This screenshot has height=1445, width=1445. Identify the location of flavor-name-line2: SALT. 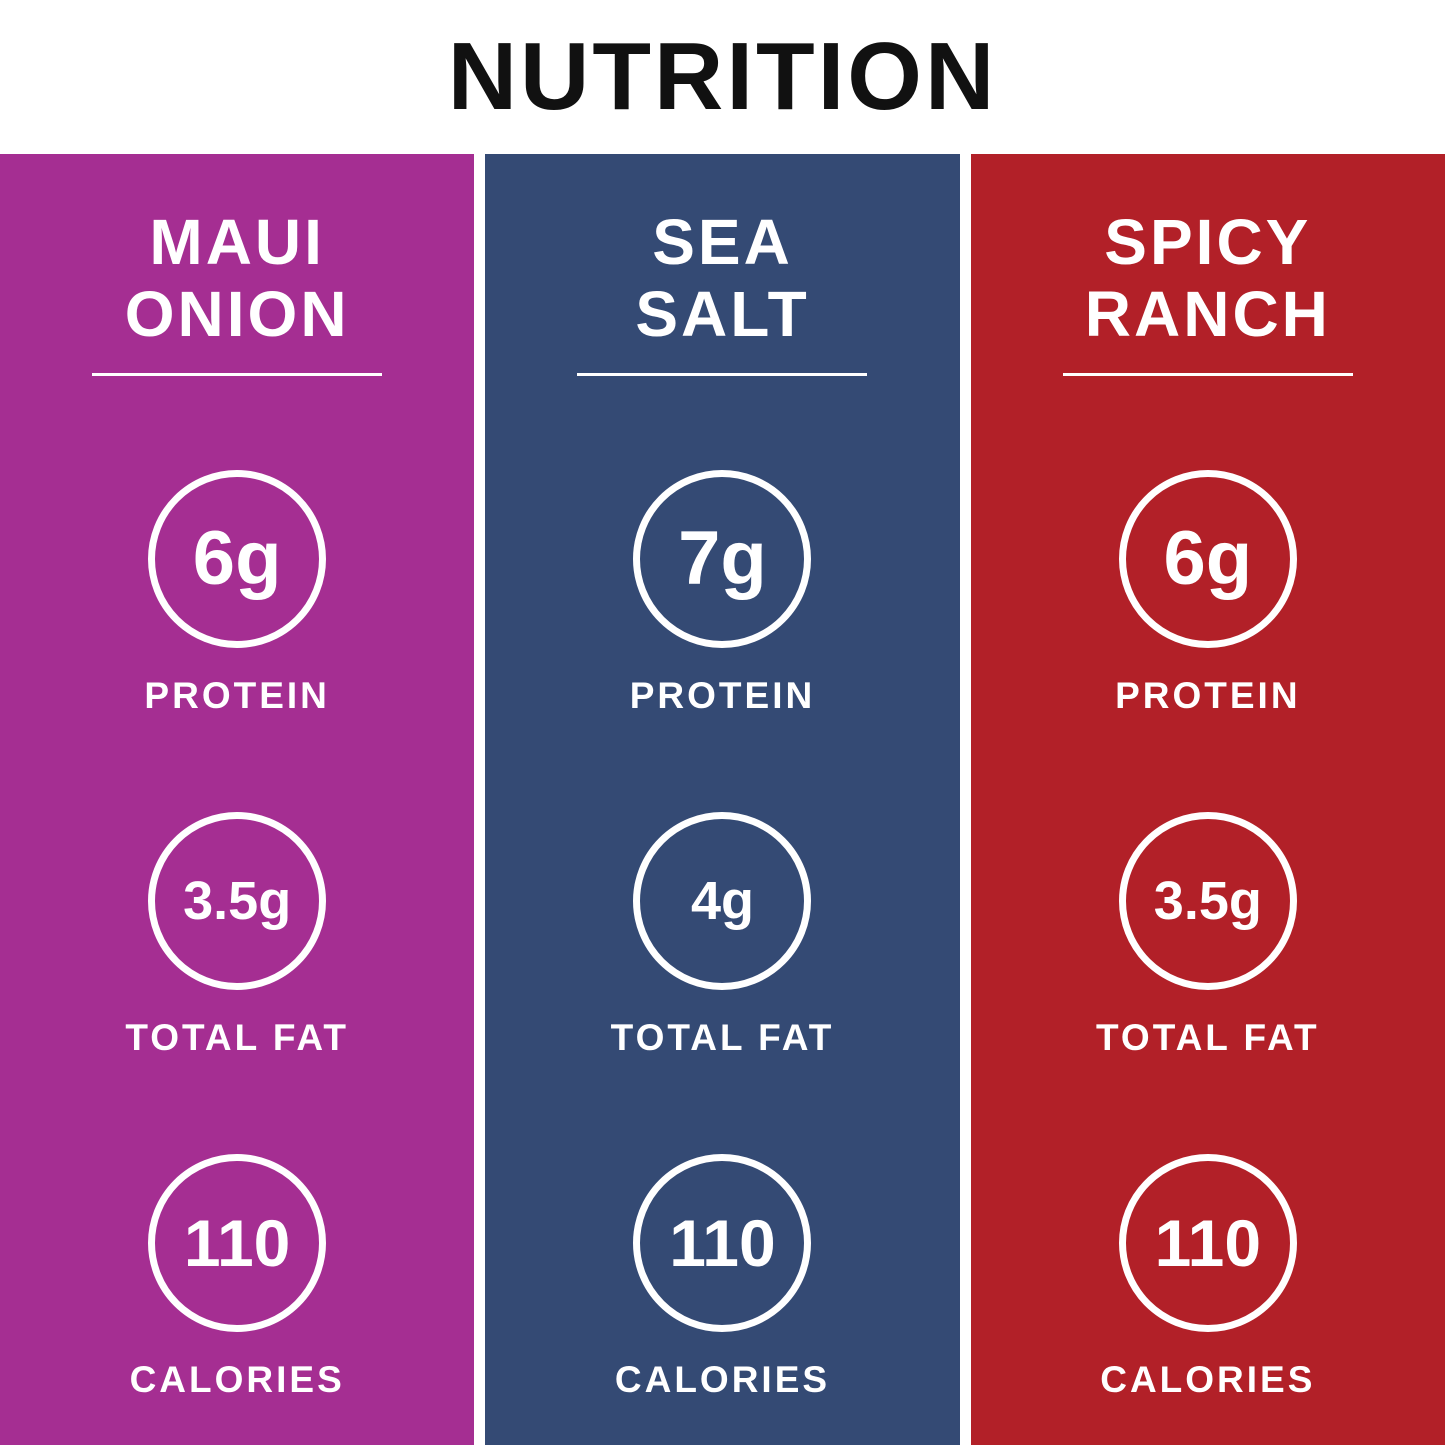
(722, 314).